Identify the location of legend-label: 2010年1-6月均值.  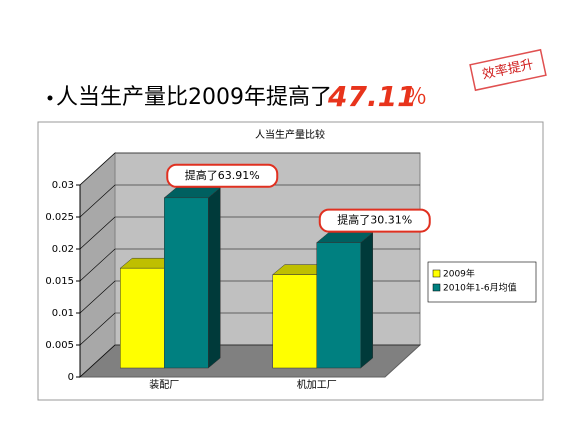
(480, 288).